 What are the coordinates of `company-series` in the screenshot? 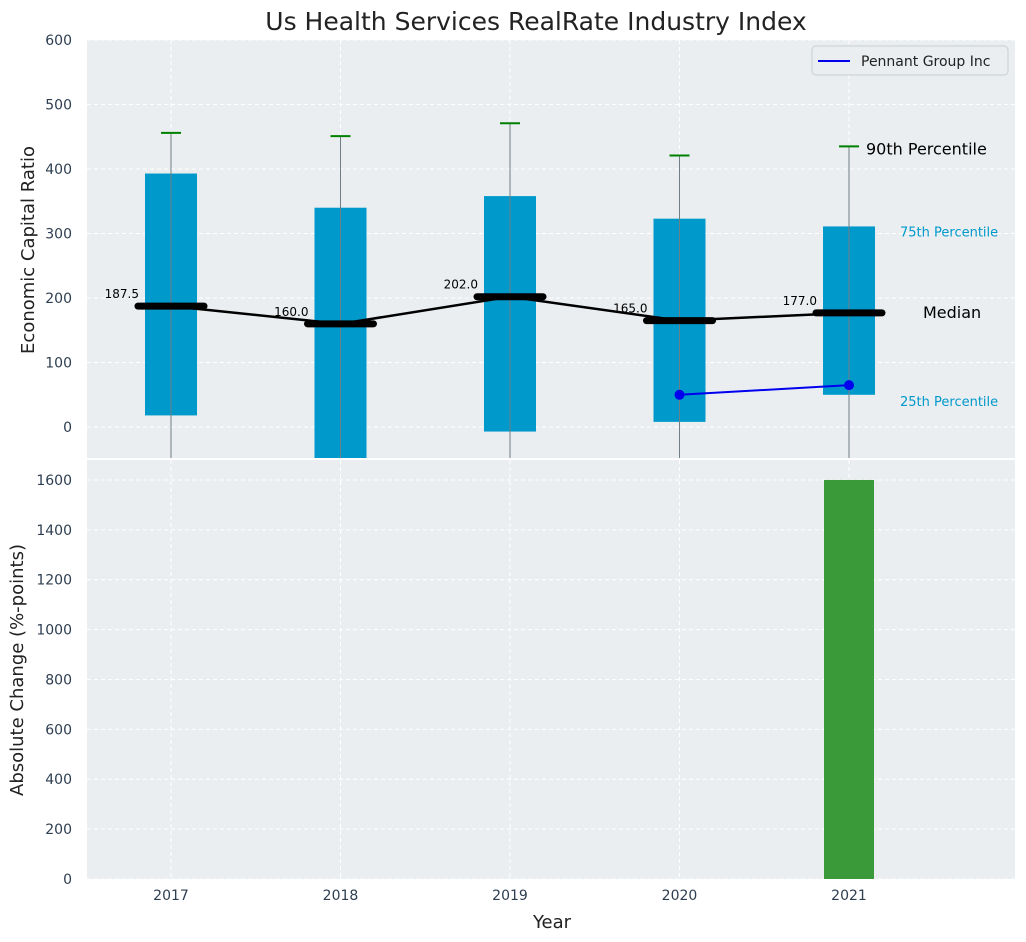 It's located at (764, 390).